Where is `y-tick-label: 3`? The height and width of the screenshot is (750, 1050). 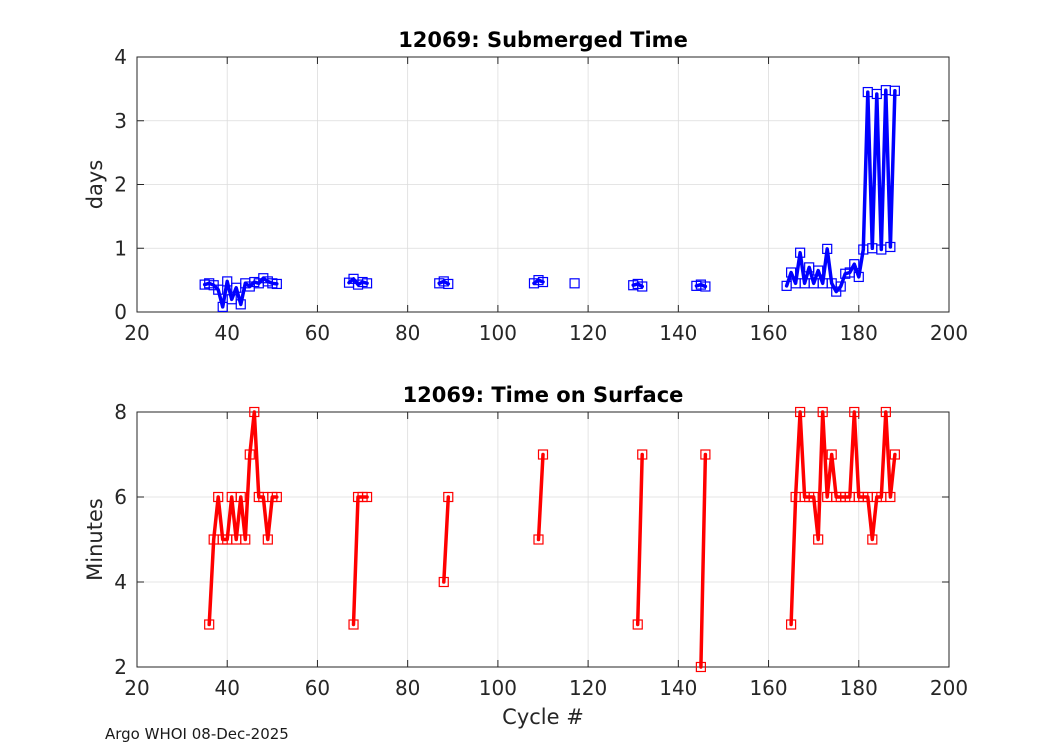 y-tick-label: 3 is located at coordinates (120, 121).